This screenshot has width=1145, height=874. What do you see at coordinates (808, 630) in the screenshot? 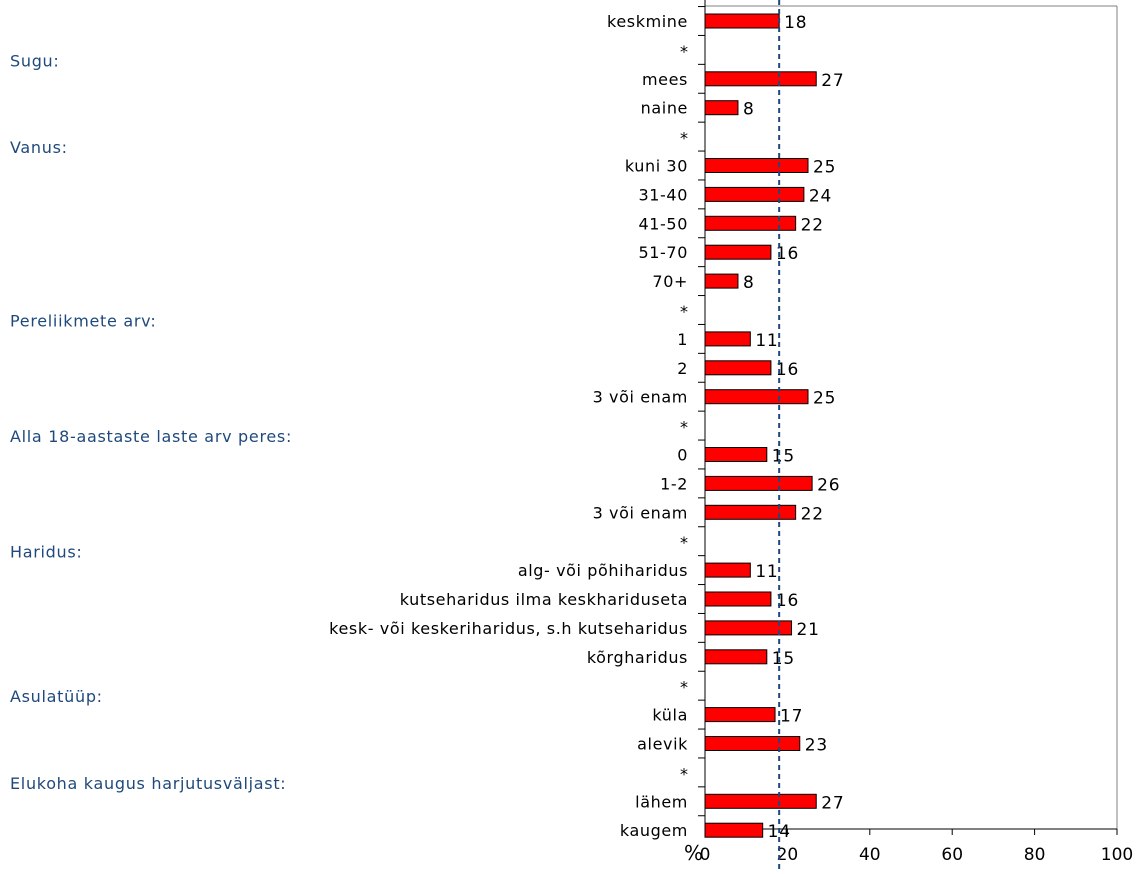
I see `data-label: 21` at bounding box center [808, 630].